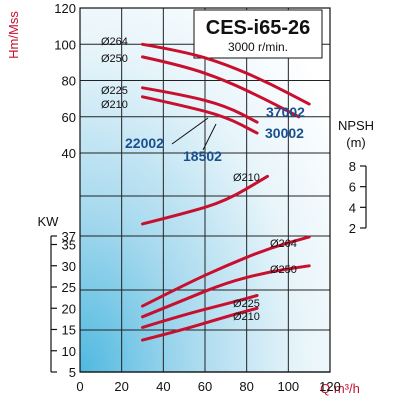 The width and height of the screenshot is (400, 400). Describe the element at coordinates (72, 372) in the screenshot. I see `power-tick-label: 5` at that location.